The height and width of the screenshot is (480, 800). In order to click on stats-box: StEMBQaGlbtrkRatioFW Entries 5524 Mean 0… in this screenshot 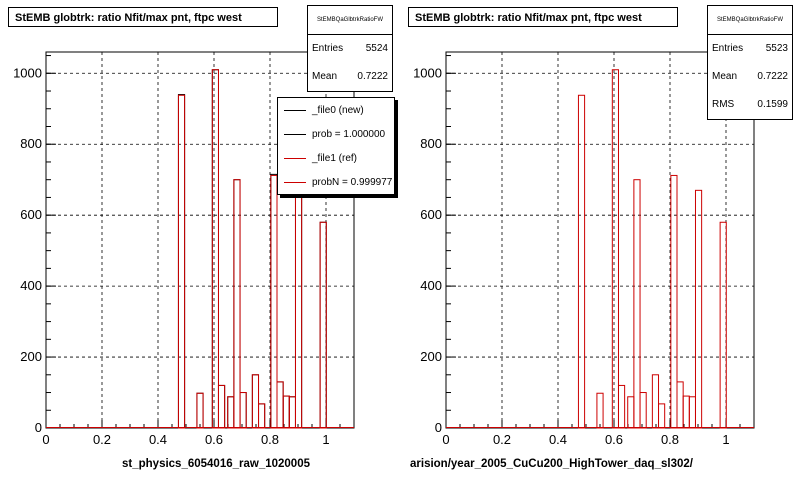, I will do `click(350, 48)`.